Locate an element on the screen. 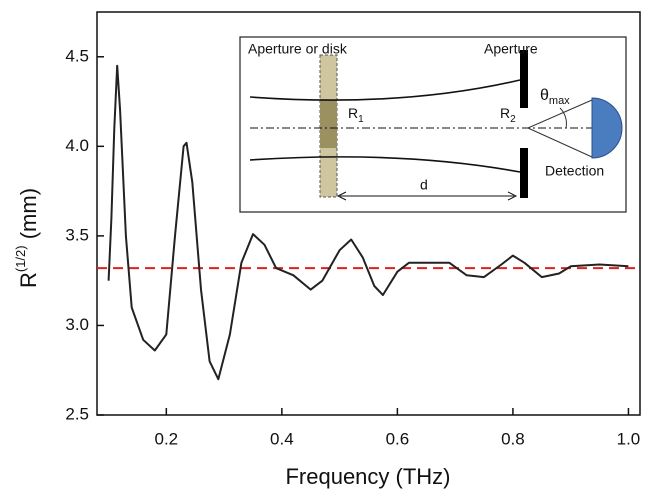  cone-upper is located at coordinates (560, 114).